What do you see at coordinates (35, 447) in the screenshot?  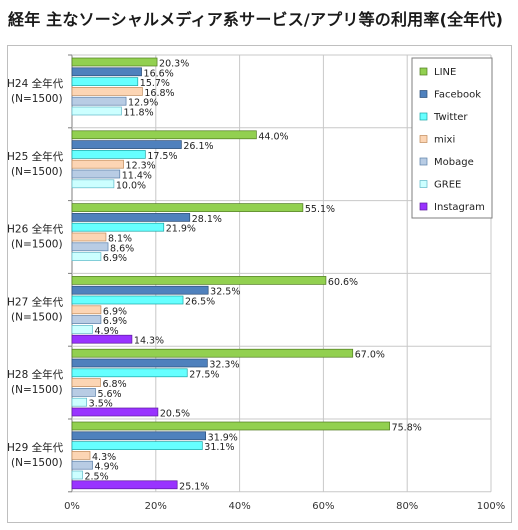 I see `group-label: H29 全年代` at bounding box center [35, 447].